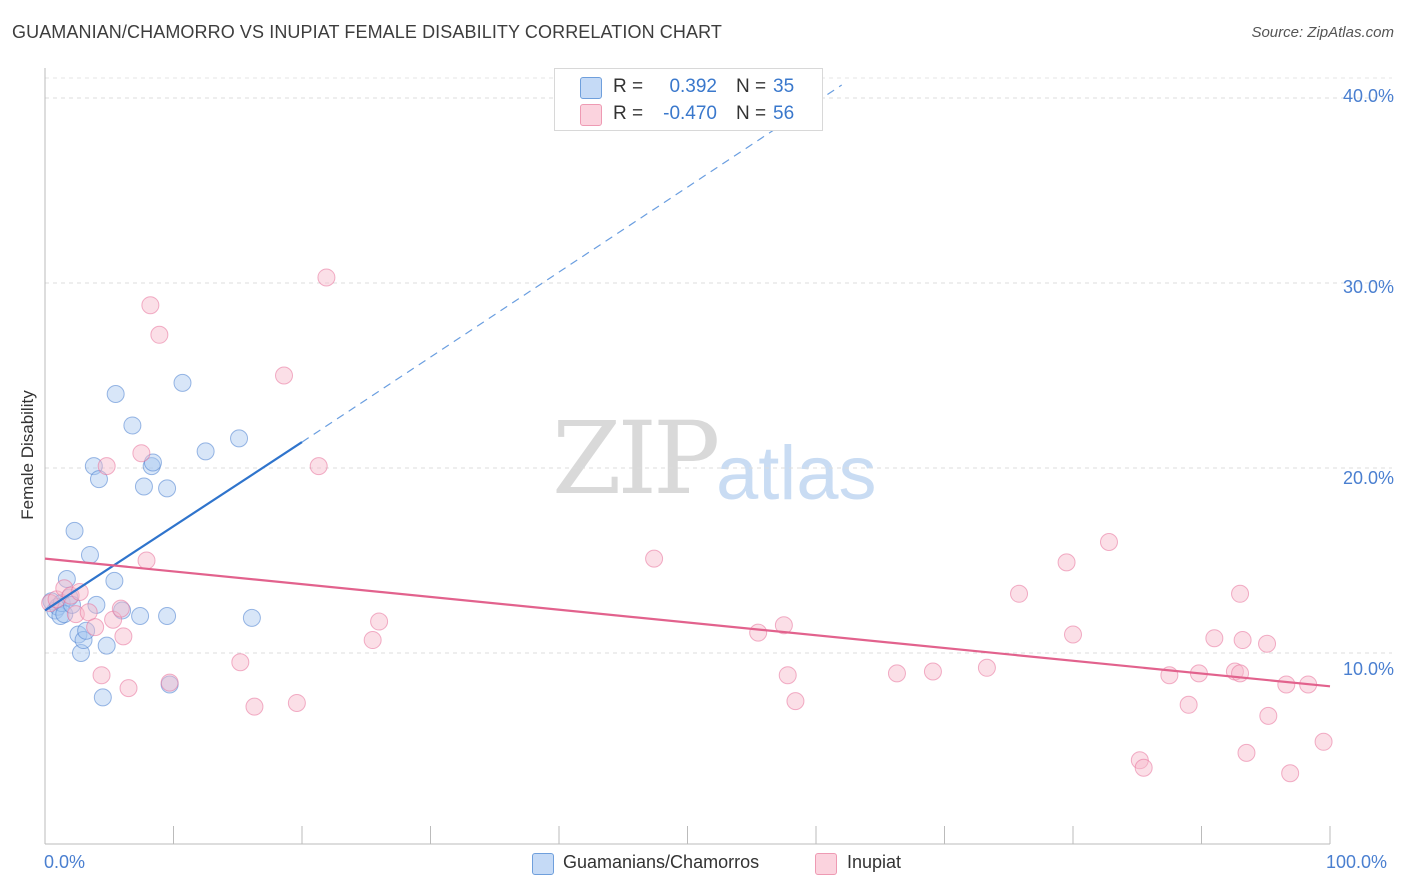 The image size is (1406, 892). Describe the element at coordinates (27, 455) in the screenshot. I see `y-axis-label: Female Disability` at that location.